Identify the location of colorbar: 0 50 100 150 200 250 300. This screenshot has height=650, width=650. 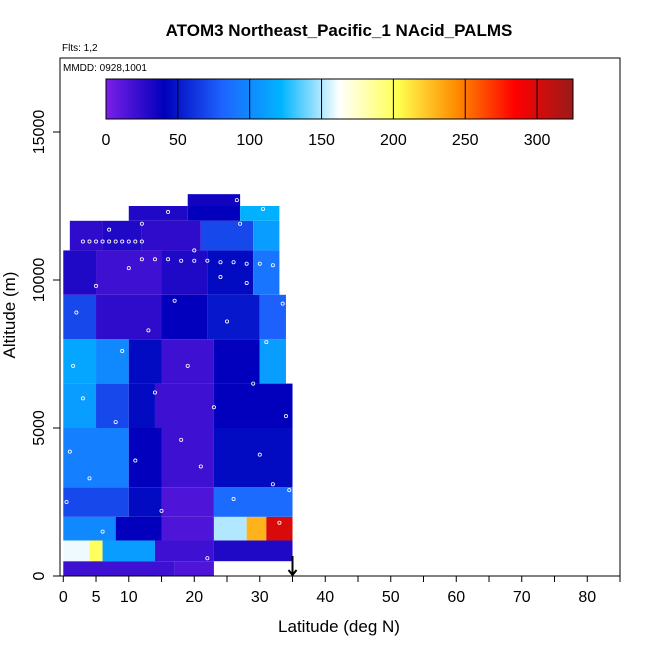
(338, 113).